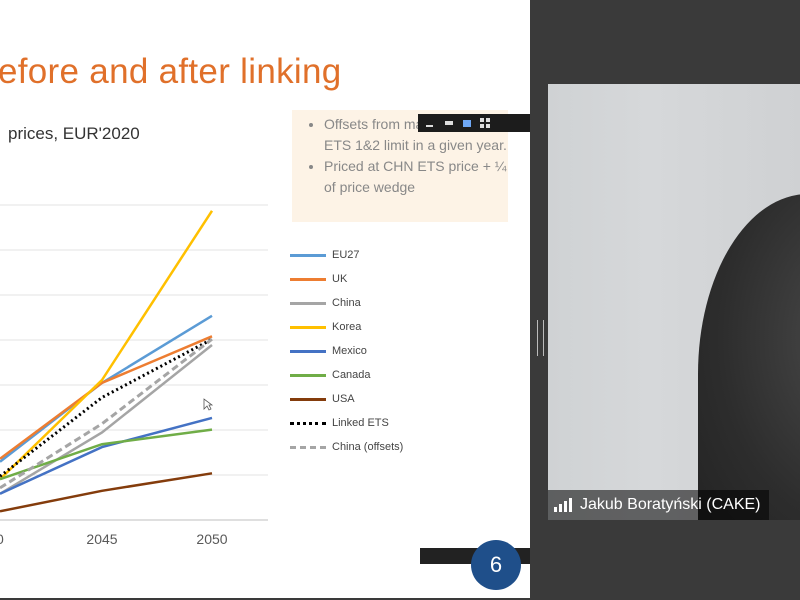 This screenshot has width=800, height=600. What do you see at coordinates (211, 539) in the screenshot?
I see `x-tick-label: 2050` at bounding box center [211, 539].